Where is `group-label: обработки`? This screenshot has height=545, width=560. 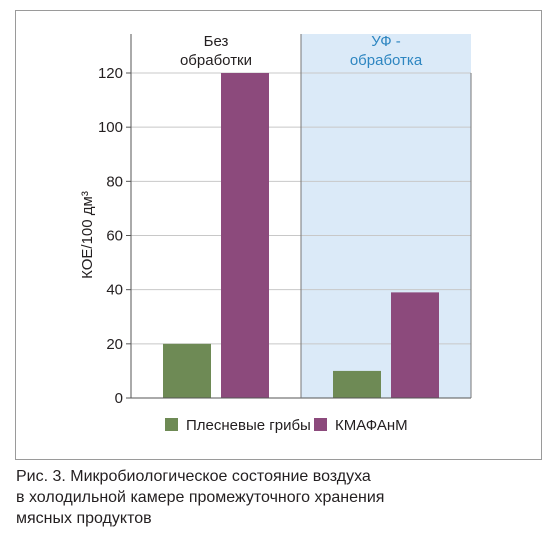 group-label: обработки is located at coordinates (216, 60).